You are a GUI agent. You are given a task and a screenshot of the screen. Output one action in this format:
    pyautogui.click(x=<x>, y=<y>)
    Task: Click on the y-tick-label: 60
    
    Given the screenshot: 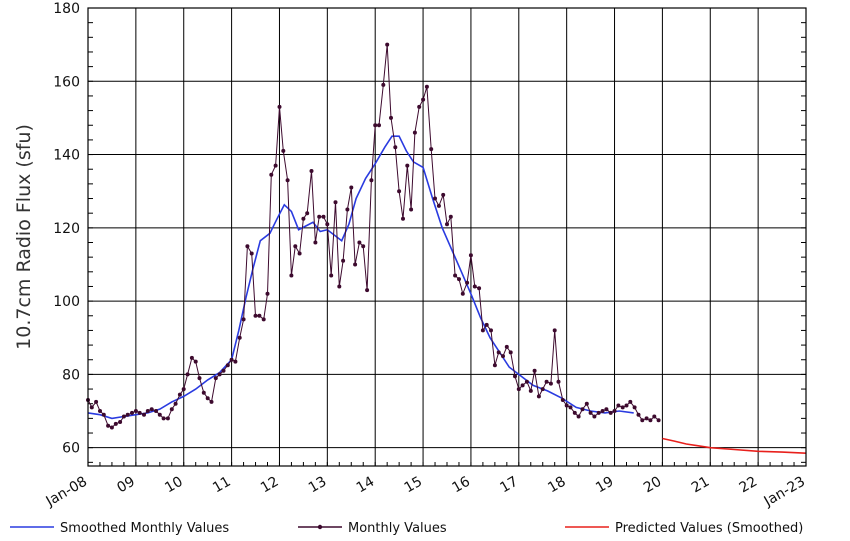 What is the action you would take?
    pyautogui.click(x=71, y=449)
    